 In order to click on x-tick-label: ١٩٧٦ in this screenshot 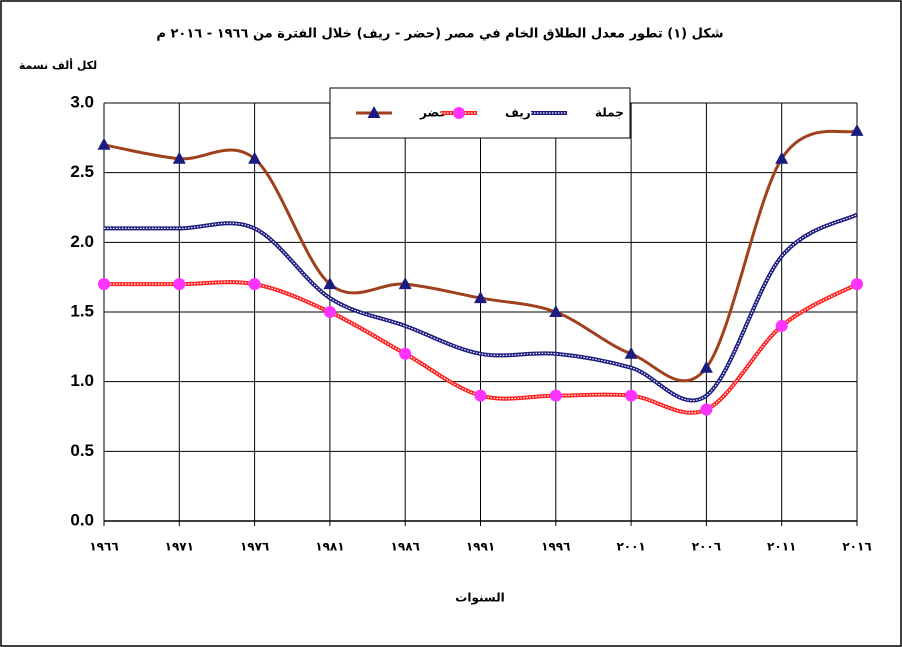, I will do `click(254, 547)`.